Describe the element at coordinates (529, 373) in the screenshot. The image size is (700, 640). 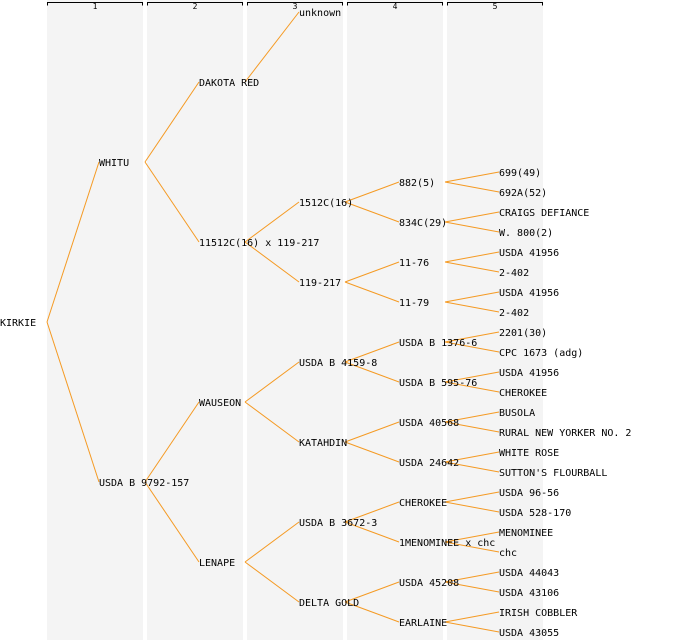
I see `node-5-tree-children-1-children-0-children-0-children-1-children-0: USDA 41956` at that location.